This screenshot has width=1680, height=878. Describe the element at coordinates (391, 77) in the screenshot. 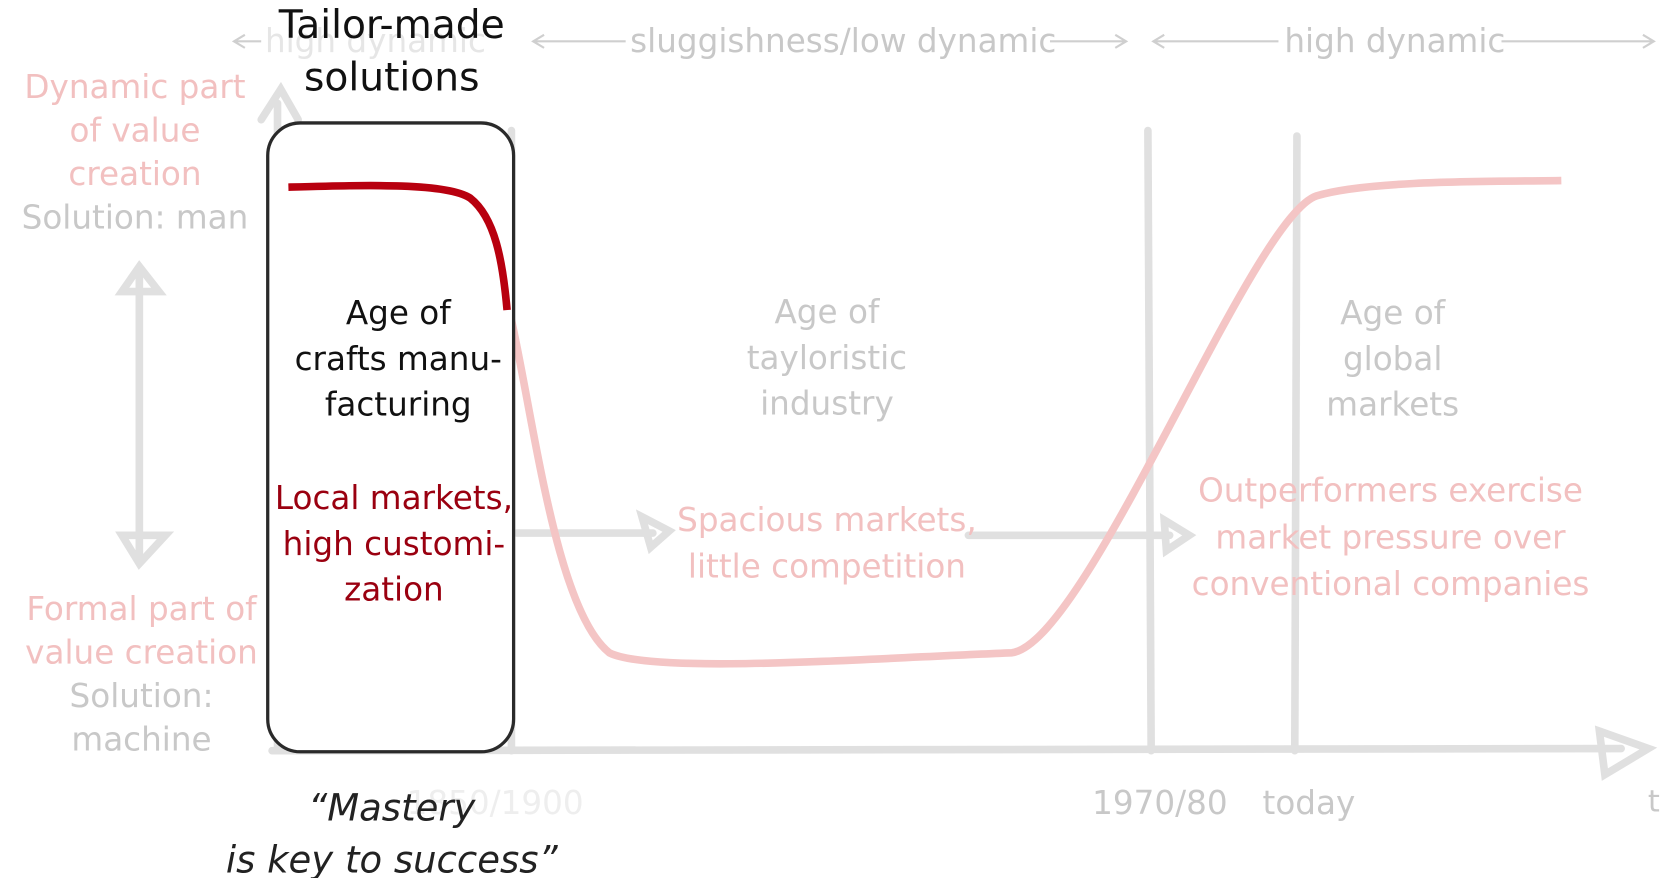

I see `title: solutions` at that location.